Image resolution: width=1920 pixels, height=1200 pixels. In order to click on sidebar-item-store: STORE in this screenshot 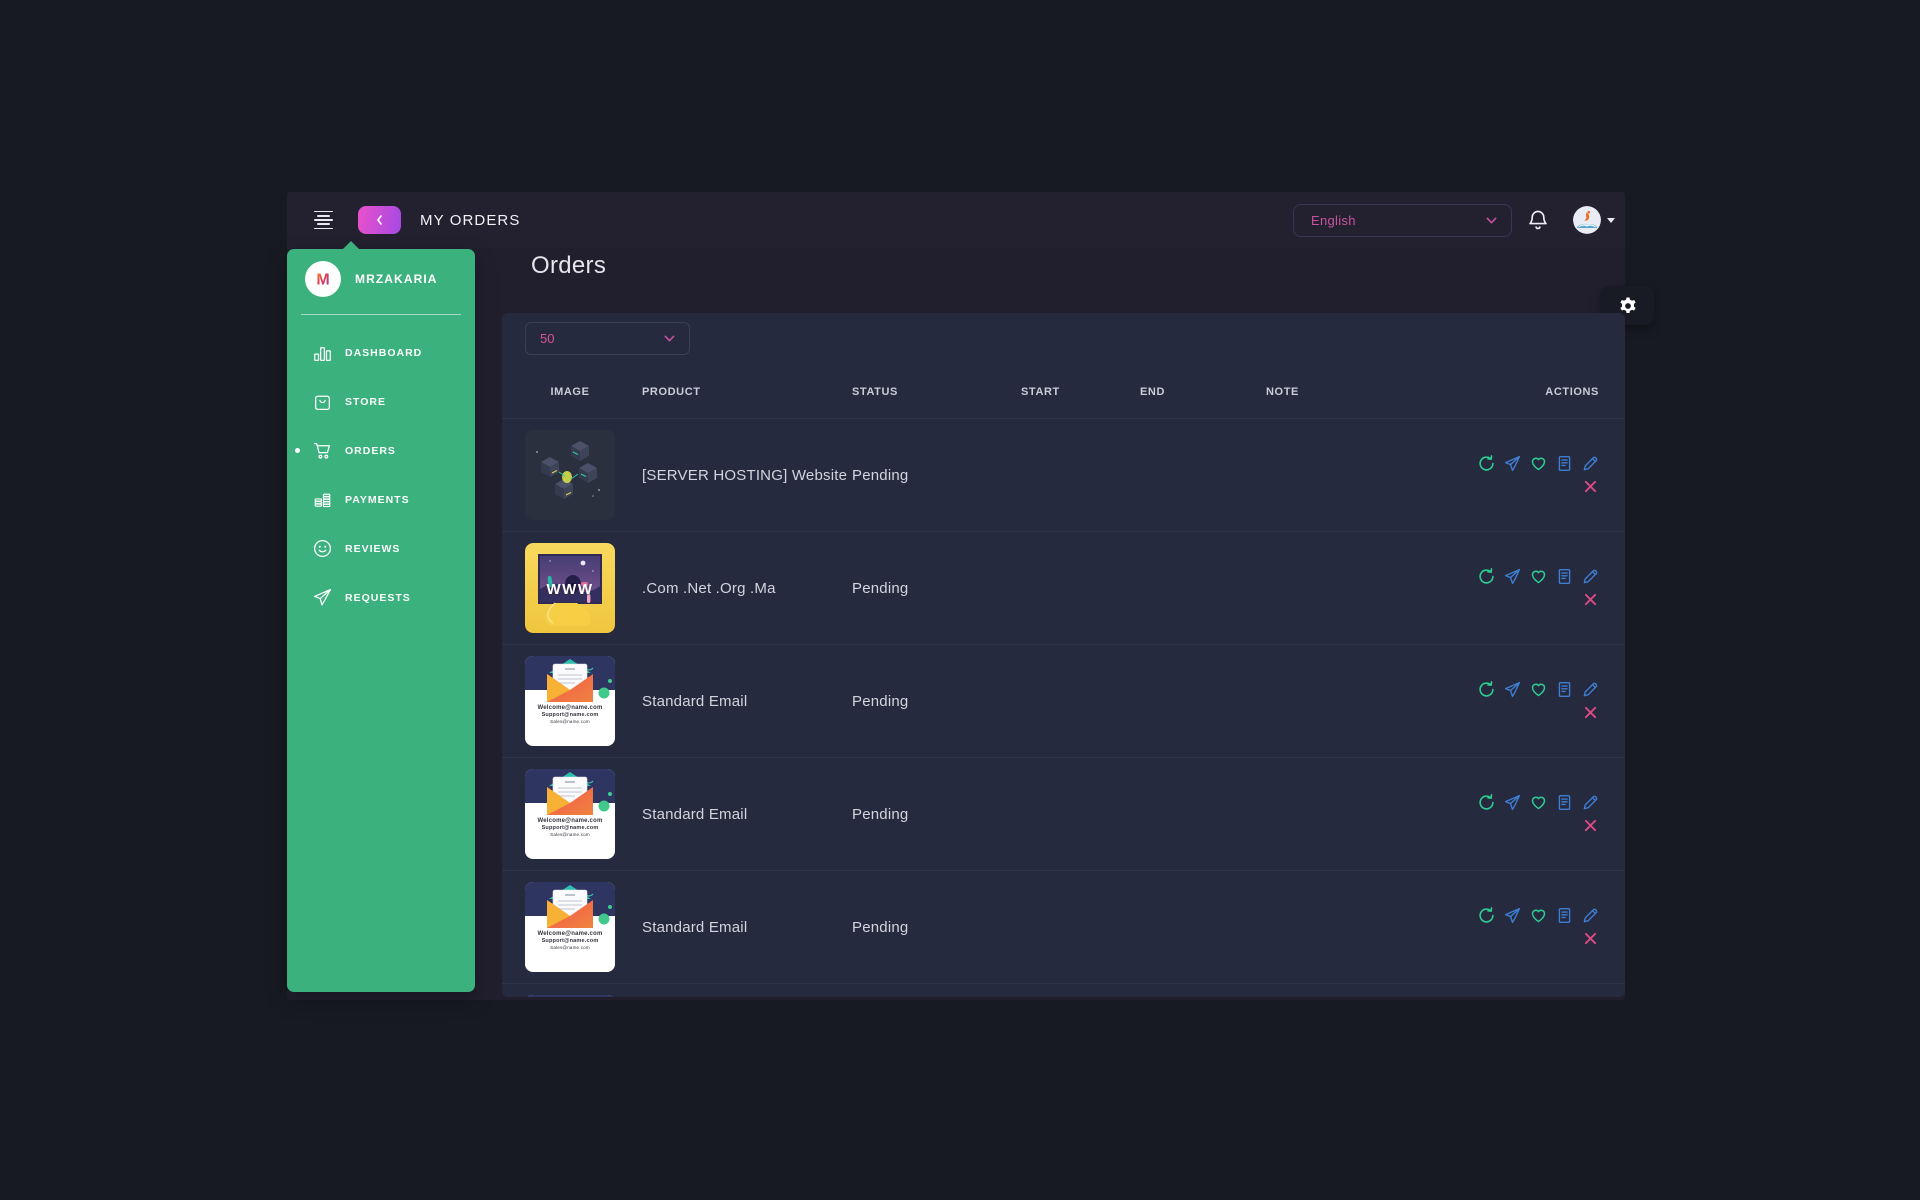, I will do `click(381, 401)`.